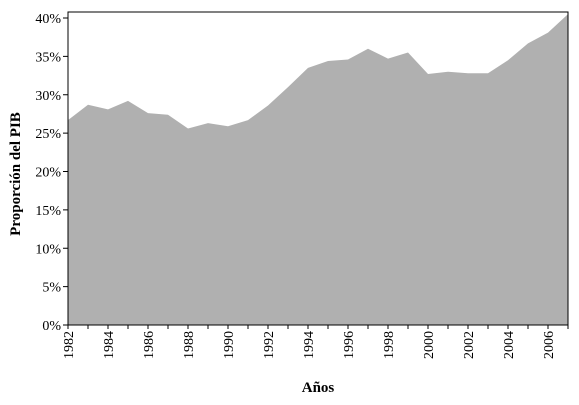  What do you see at coordinates (69, 345) in the screenshot?
I see `x-tick-label: 1982` at bounding box center [69, 345].